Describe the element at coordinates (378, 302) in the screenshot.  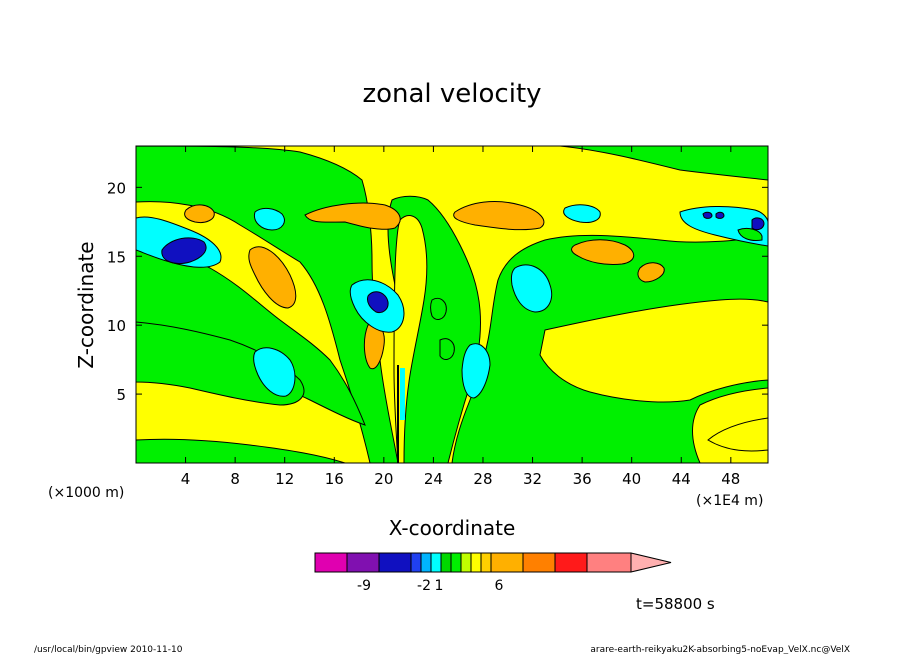
I see `blue-core-center` at that location.